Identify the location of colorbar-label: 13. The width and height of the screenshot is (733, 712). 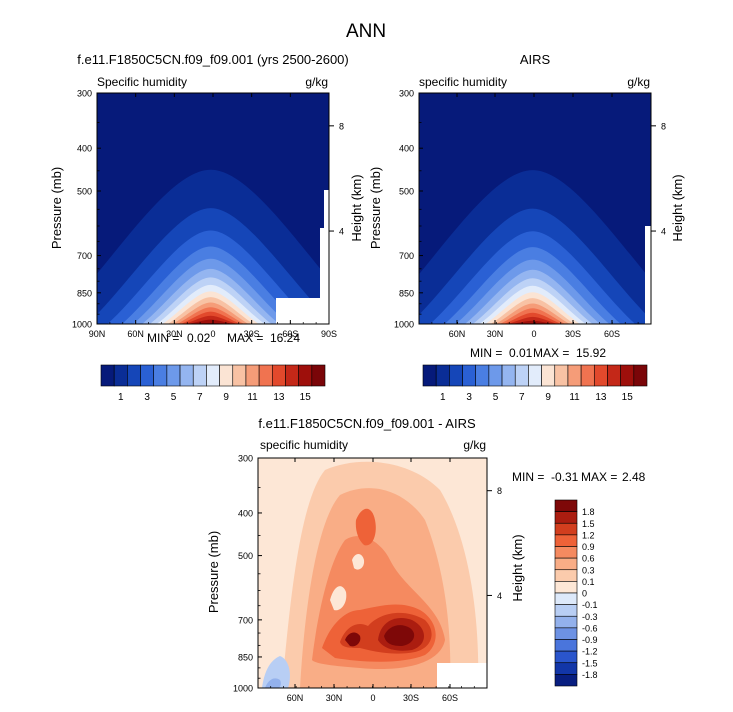
(279, 397).